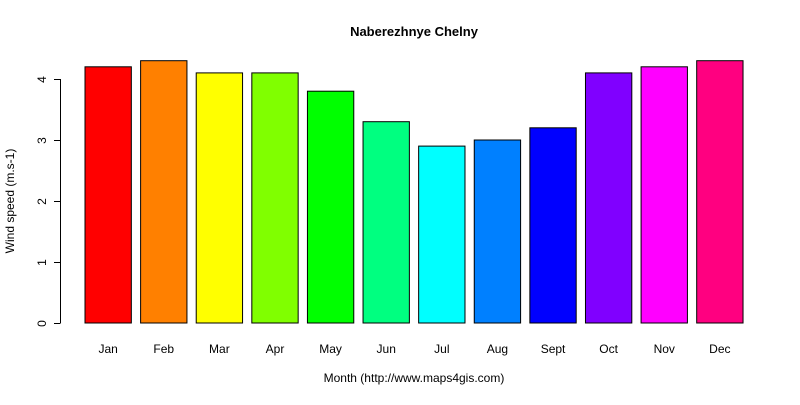  I want to click on y-tick-label: 0, so click(42, 323).